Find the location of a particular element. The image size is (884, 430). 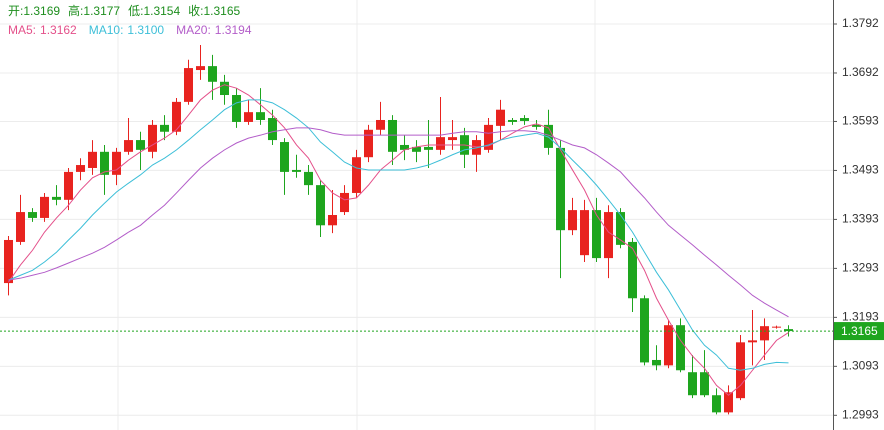

ohlc-name: 低: is located at coordinates (135, 11).